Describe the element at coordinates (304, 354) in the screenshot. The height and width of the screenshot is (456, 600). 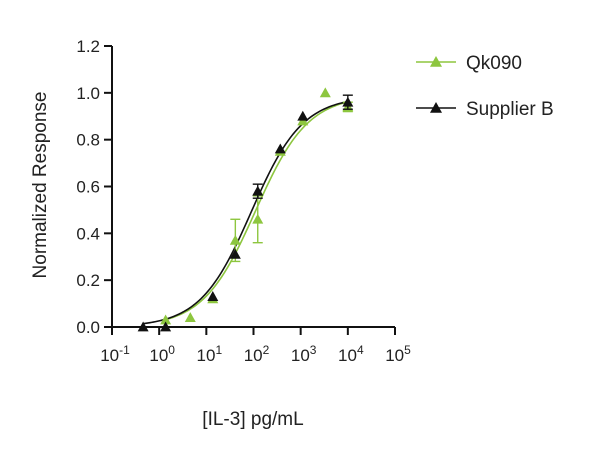
I see `x-tick-label: 10³` at that location.